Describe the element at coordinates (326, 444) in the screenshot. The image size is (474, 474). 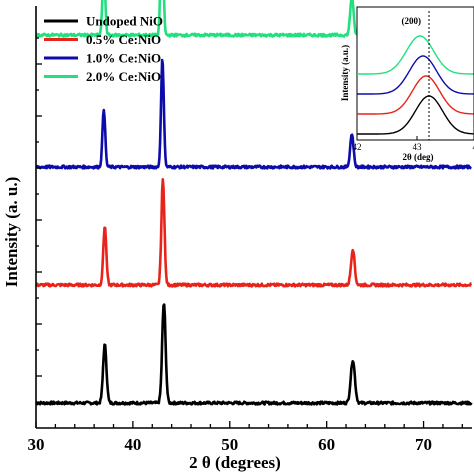
I see `x-tick-label: 60` at that location.